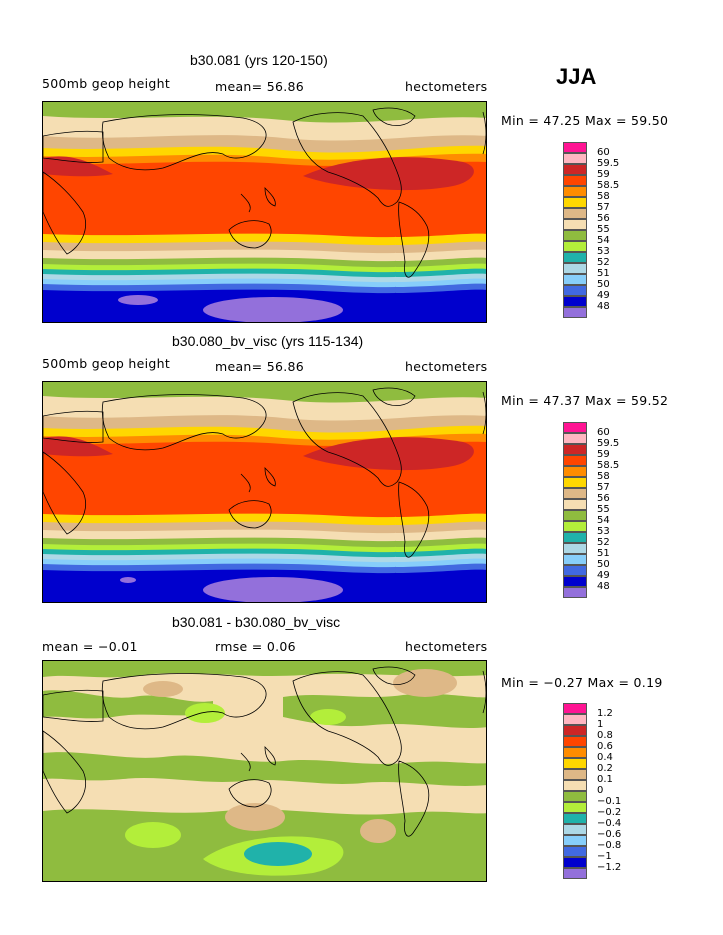 The height and width of the screenshot is (935, 723). I want to click on panel3-rmse-label: rmse = 0.06, so click(255, 646).